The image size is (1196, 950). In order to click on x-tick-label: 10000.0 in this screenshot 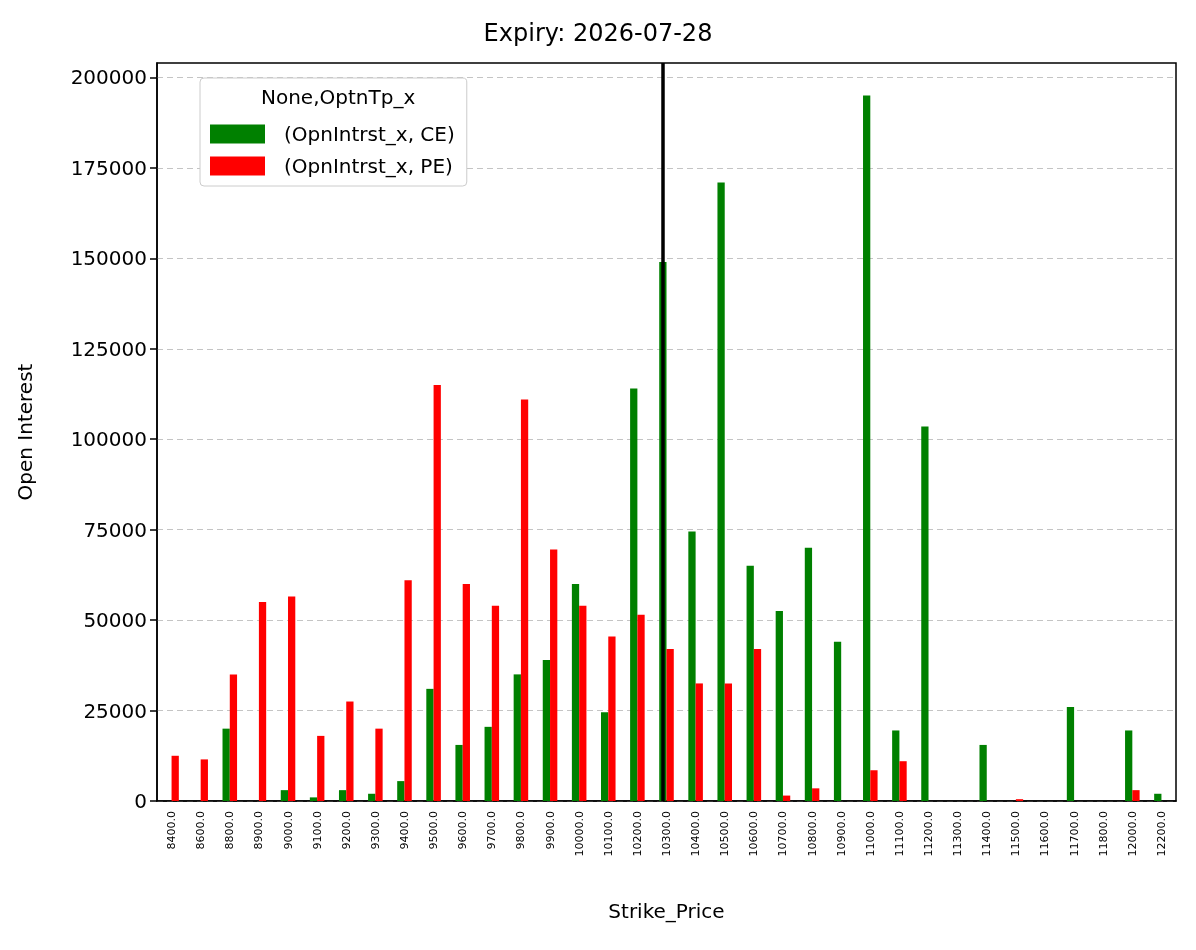, I will do `click(579, 834)`.